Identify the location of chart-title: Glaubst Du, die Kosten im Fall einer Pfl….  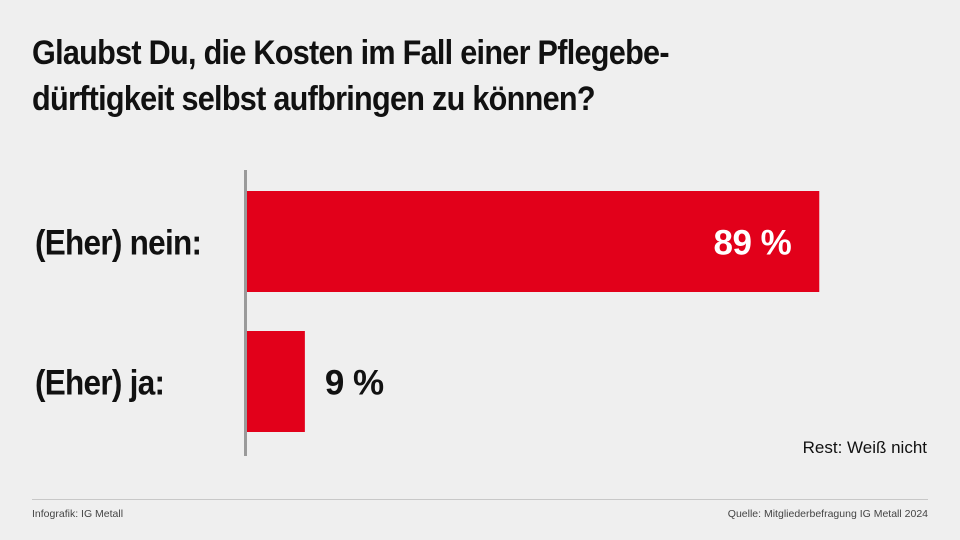
(428, 76).